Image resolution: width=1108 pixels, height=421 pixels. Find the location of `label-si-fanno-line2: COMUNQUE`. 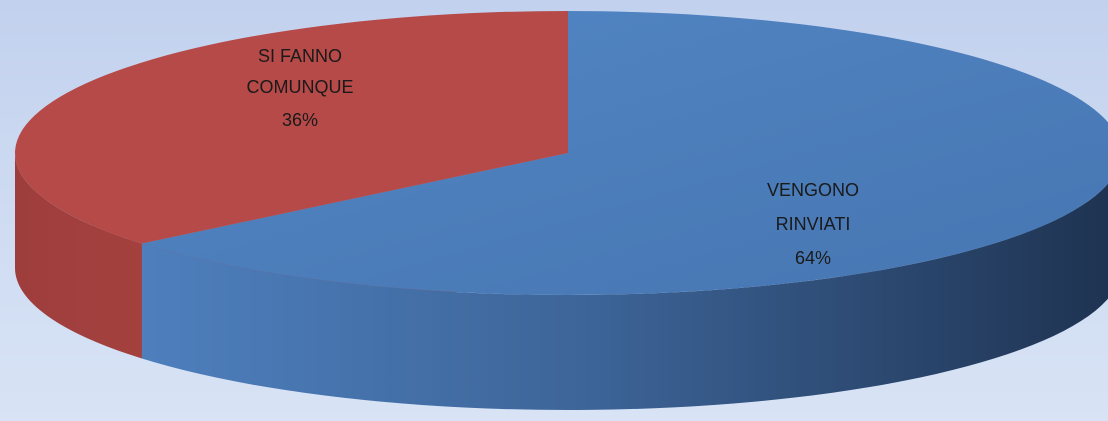

label-si-fanno-line2: COMUNQUE is located at coordinates (300, 87).